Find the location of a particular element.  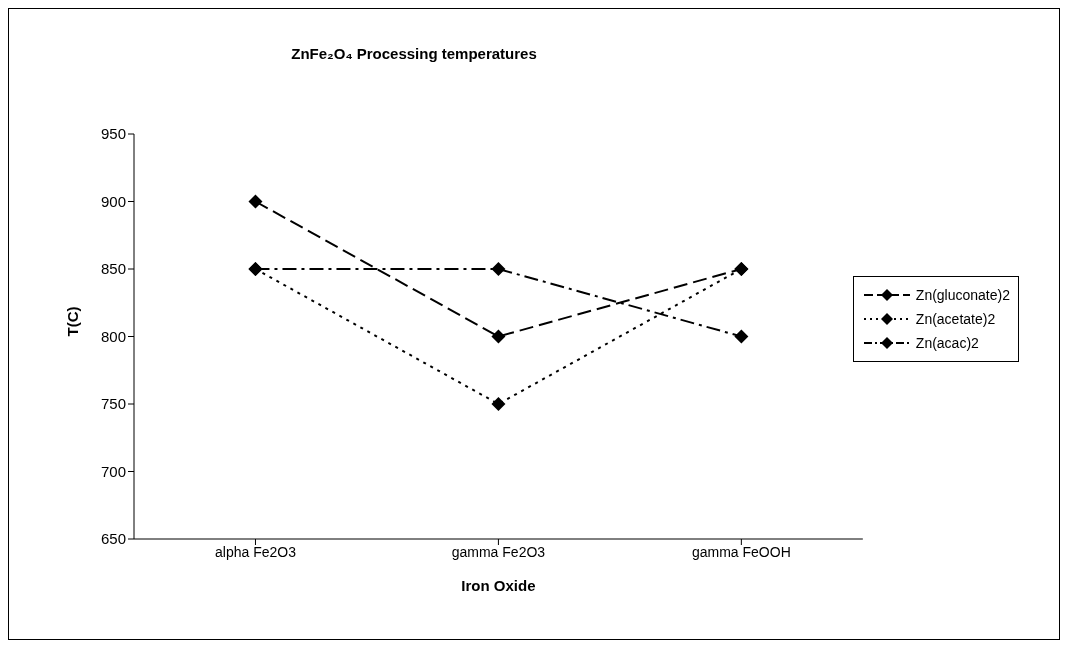

y-tick-label: 750 is located at coordinates (113, 404).